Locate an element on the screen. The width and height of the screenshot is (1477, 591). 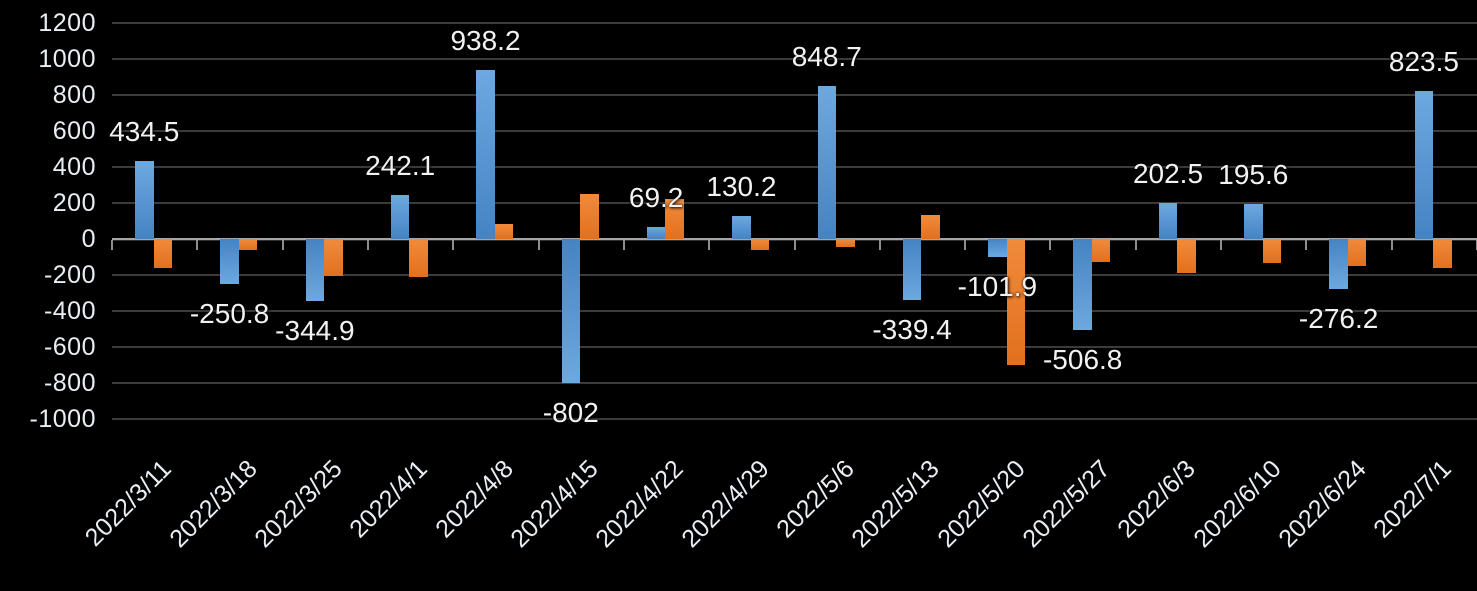
data-label: 69.2 is located at coordinates (656, 197).